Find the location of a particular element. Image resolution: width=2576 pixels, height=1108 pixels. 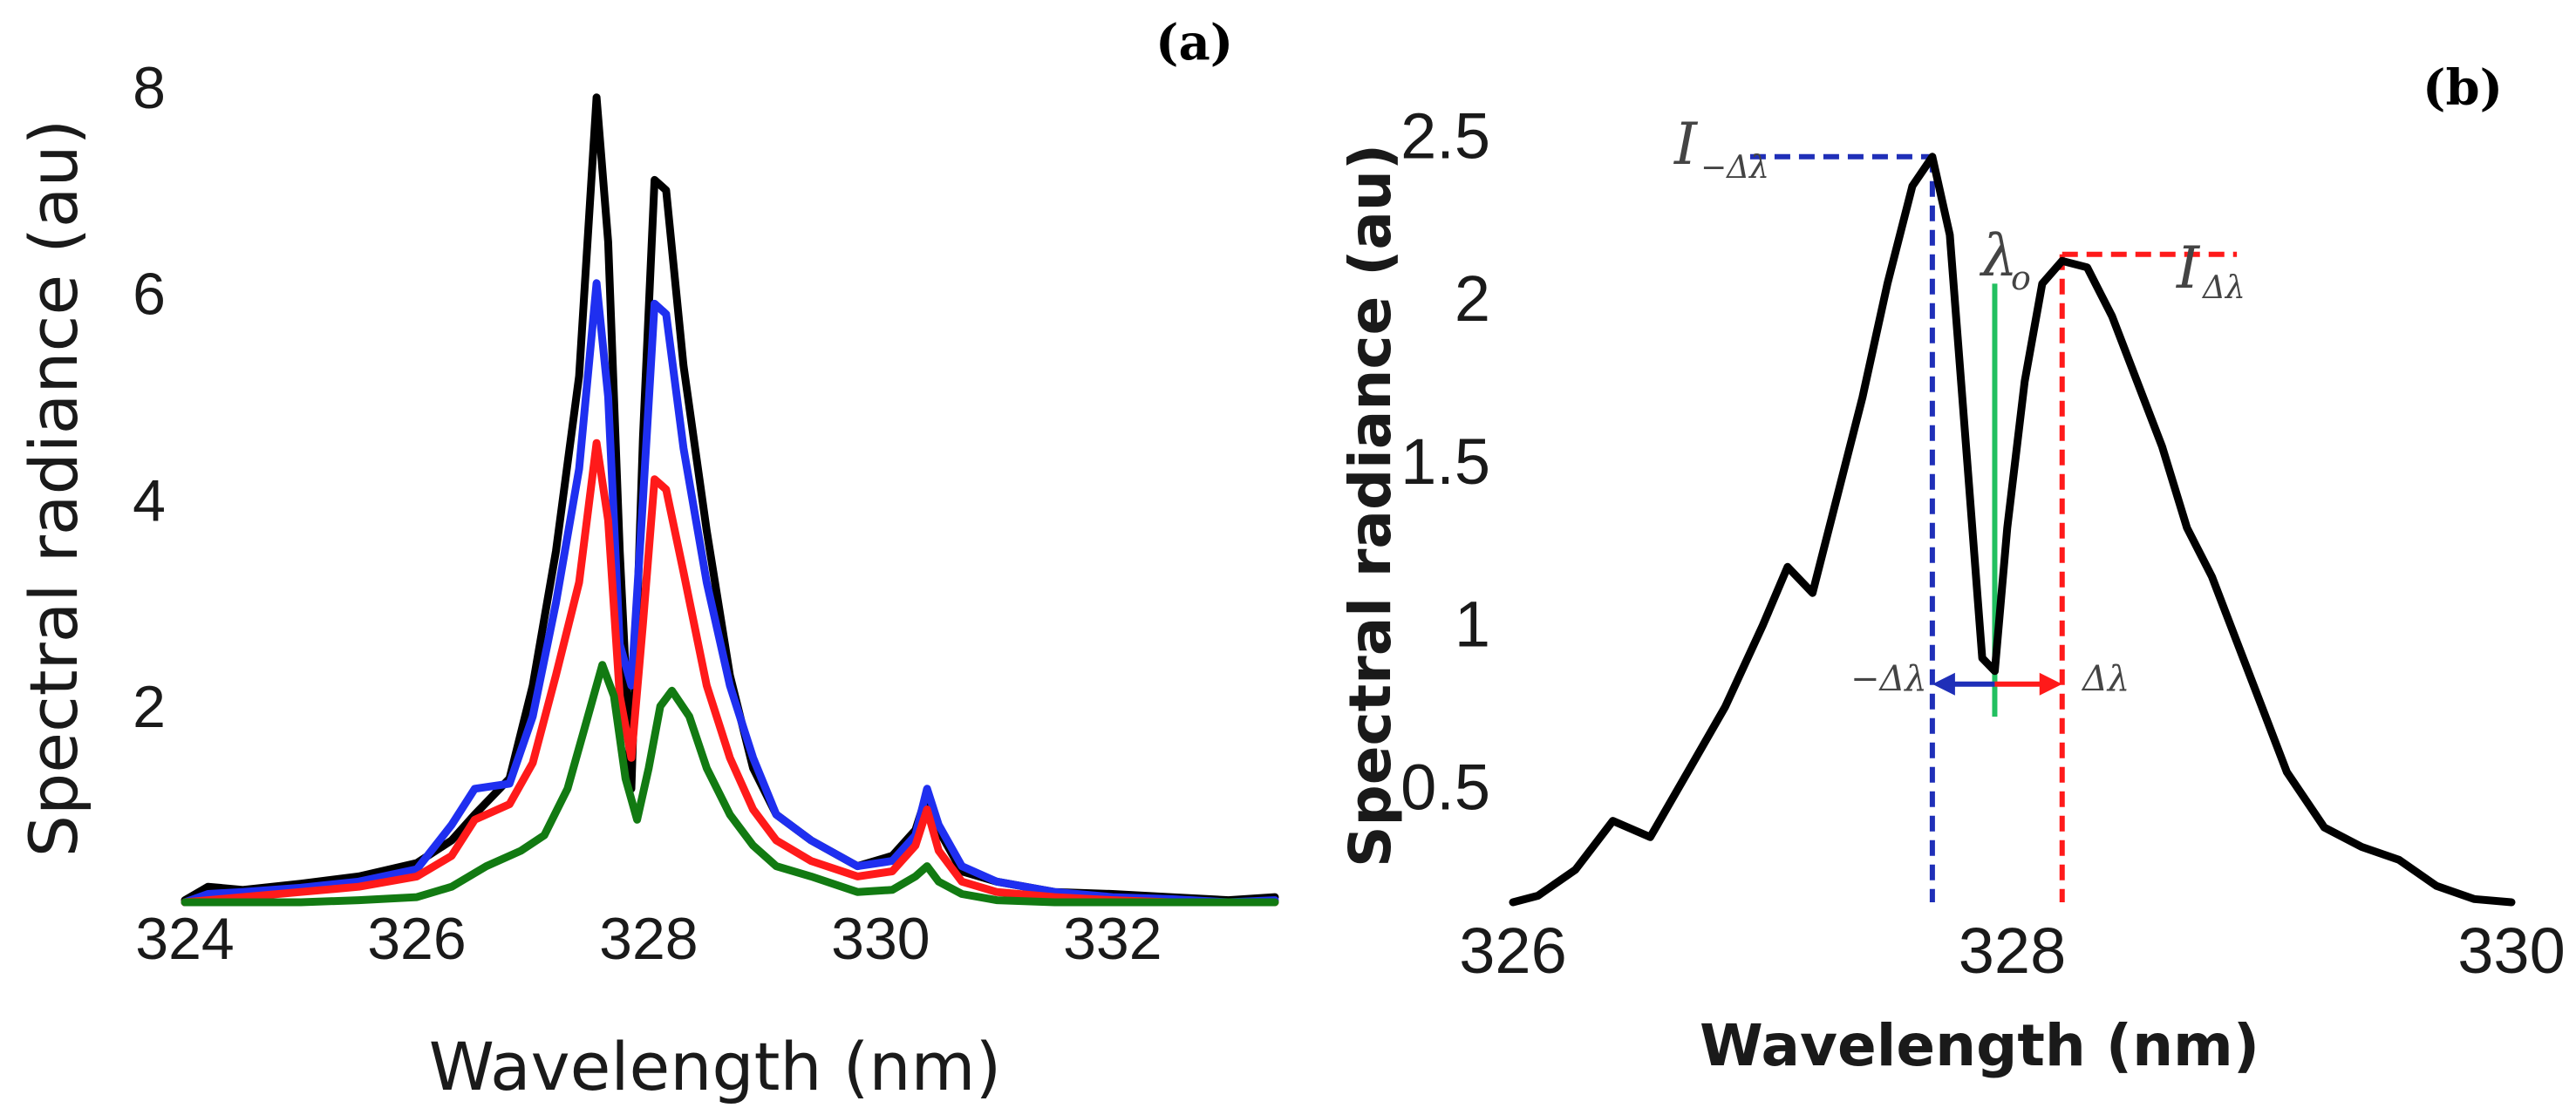

panel-b-annotation-lines is located at coordinates (1994, 527).